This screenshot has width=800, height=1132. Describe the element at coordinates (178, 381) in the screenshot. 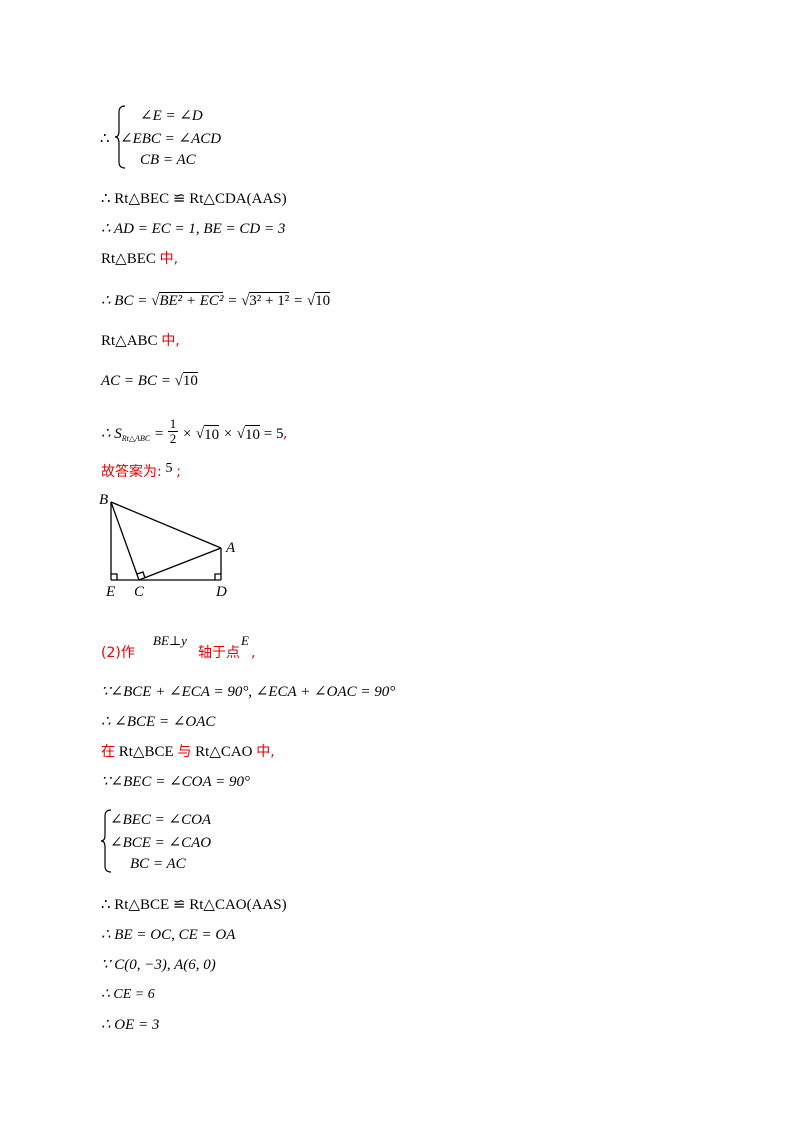

I see `sqrt-symbol-4: √` at that location.